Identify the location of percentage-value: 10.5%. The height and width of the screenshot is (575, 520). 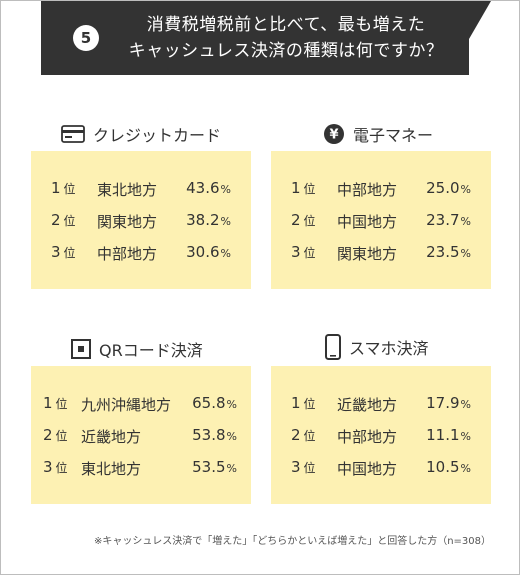
(448, 467).